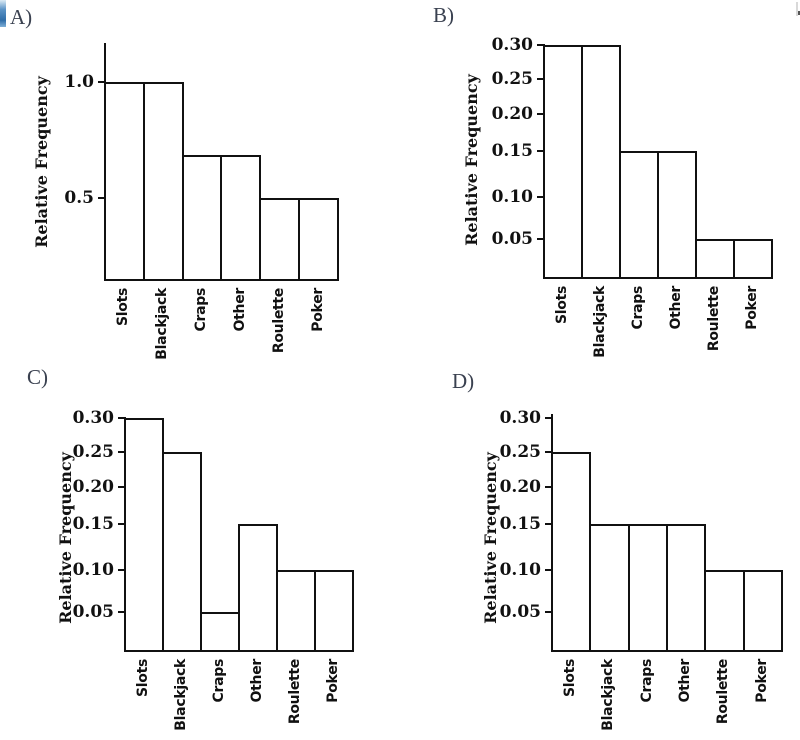  Describe the element at coordinates (79, 82) in the screenshot. I see `y-tick-label: 1.0` at that location.